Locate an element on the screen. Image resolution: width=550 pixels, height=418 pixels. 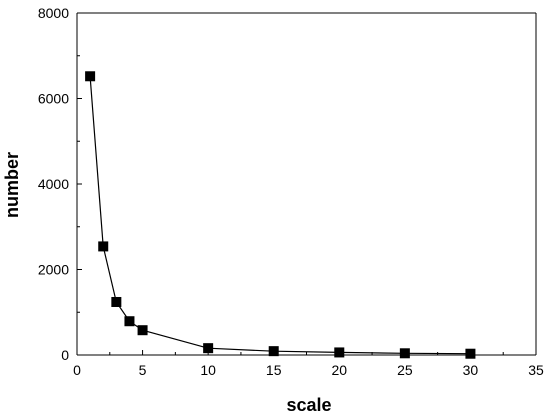
x-tick-label: 5 is located at coordinates (143, 370).